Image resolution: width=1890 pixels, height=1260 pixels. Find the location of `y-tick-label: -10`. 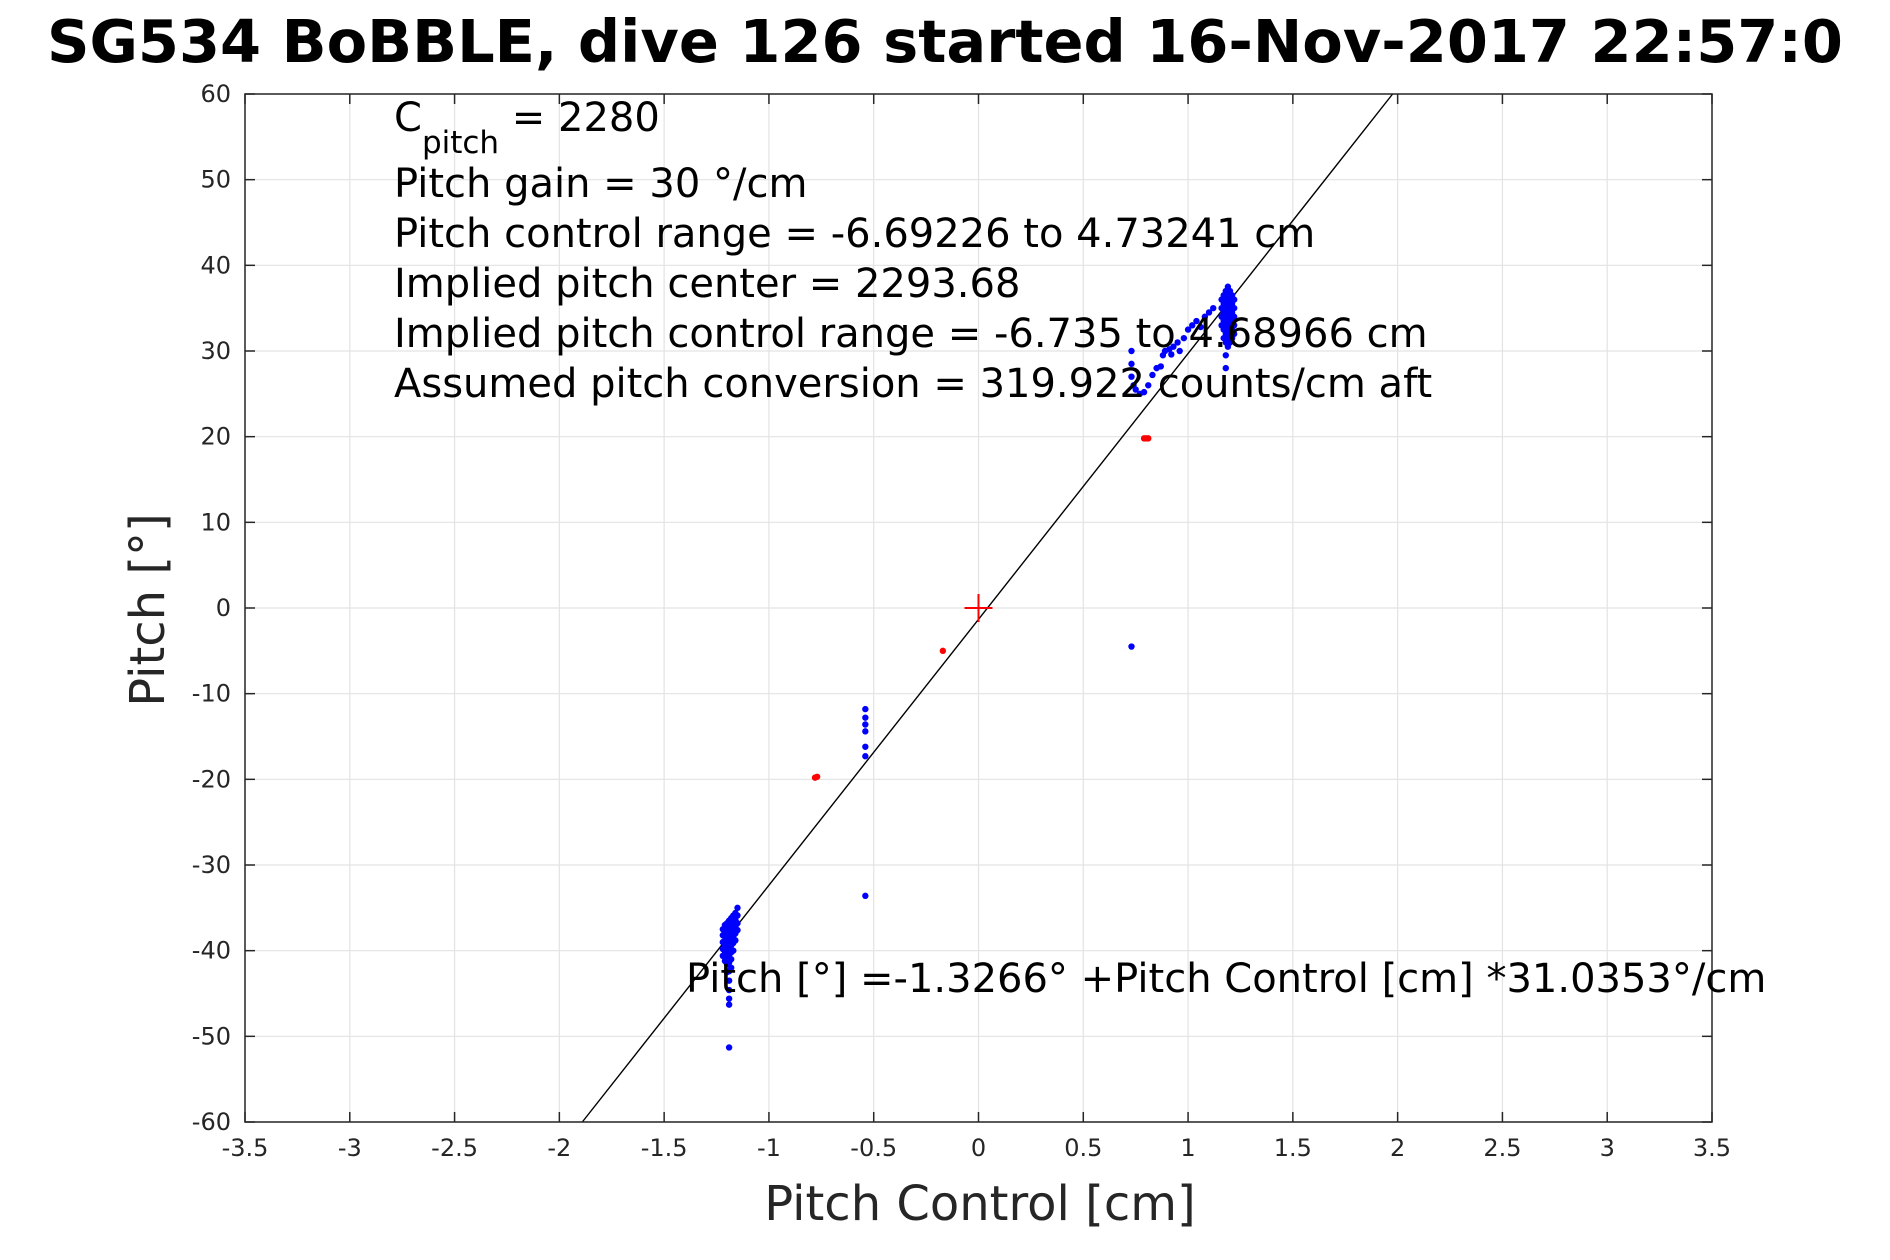

y-tick-label: -10 is located at coordinates (211, 694).